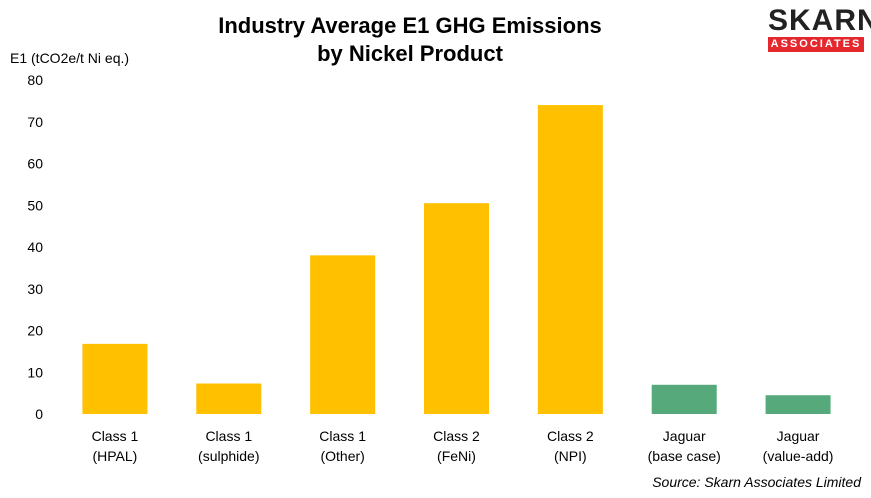 The width and height of the screenshot is (871, 498). What do you see at coordinates (70, 58) in the screenshot?
I see `y-axis-label: E1 (tCO2e/t Ni eq.)` at bounding box center [70, 58].